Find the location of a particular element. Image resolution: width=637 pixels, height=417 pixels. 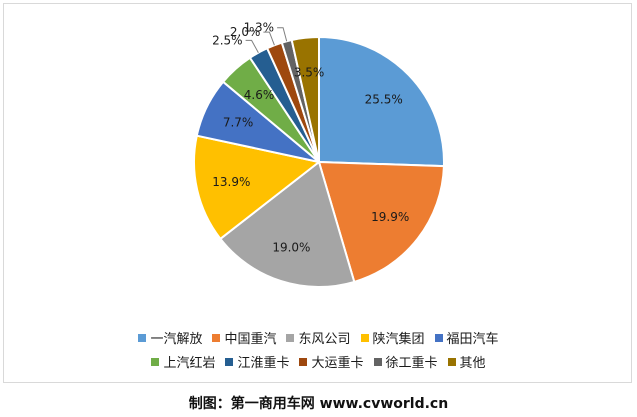

legend-item-8: 徐工重卡 is located at coordinates (405, 361).